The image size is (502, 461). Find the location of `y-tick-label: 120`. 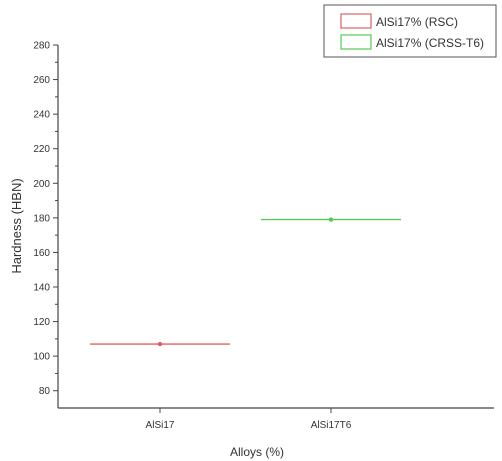

y-tick-label: 120 is located at coordinates (41, 322).